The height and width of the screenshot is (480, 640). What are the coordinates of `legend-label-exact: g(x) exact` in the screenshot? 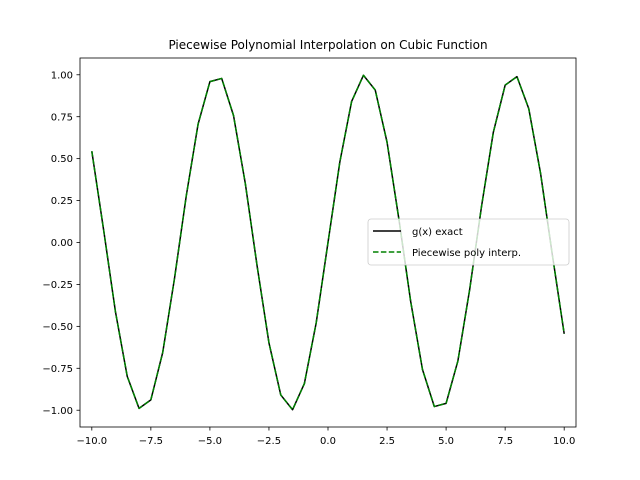 It's located at (437, 232).